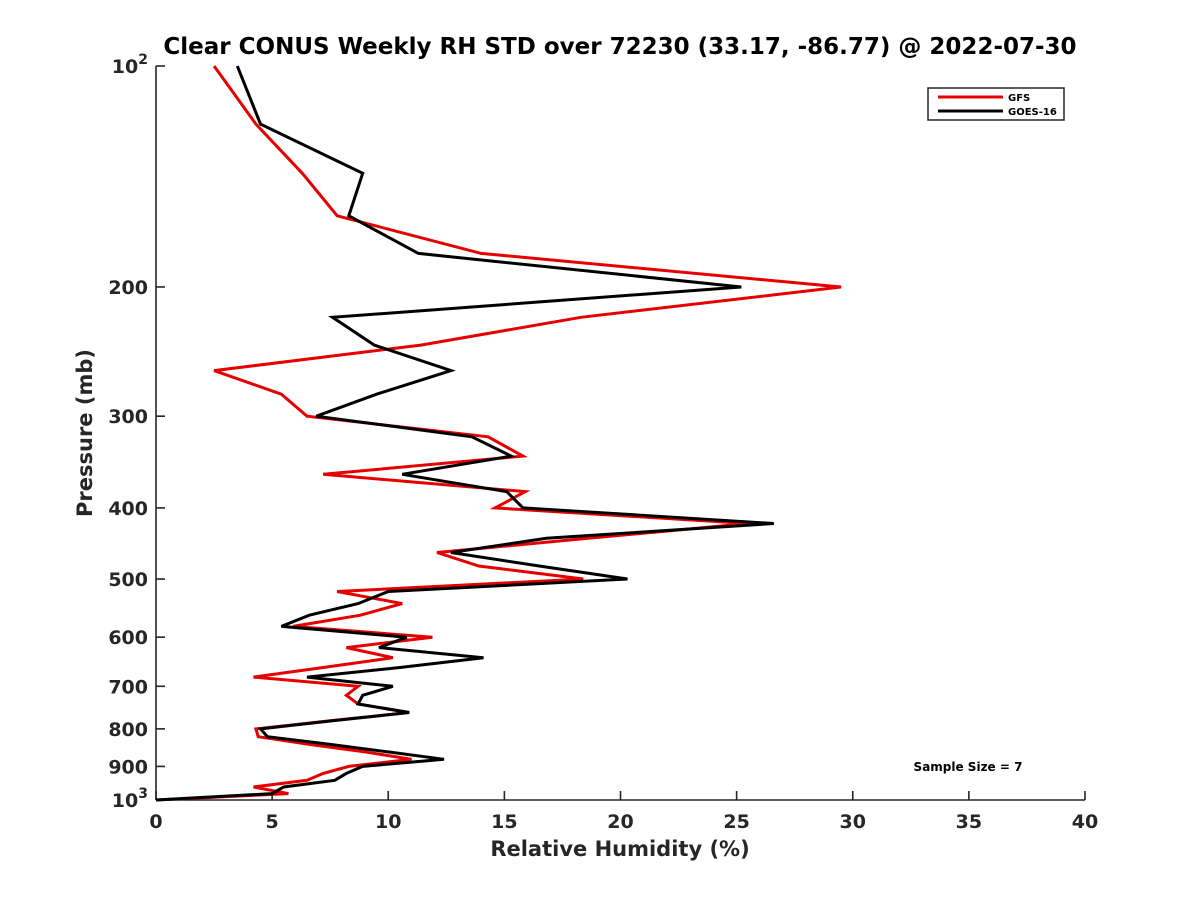 The height and width of the screenshot is (900, 1200). Describe the element at coordinates (504, 822) in the screenshot. I see `x-tick-label: 15` at that location.